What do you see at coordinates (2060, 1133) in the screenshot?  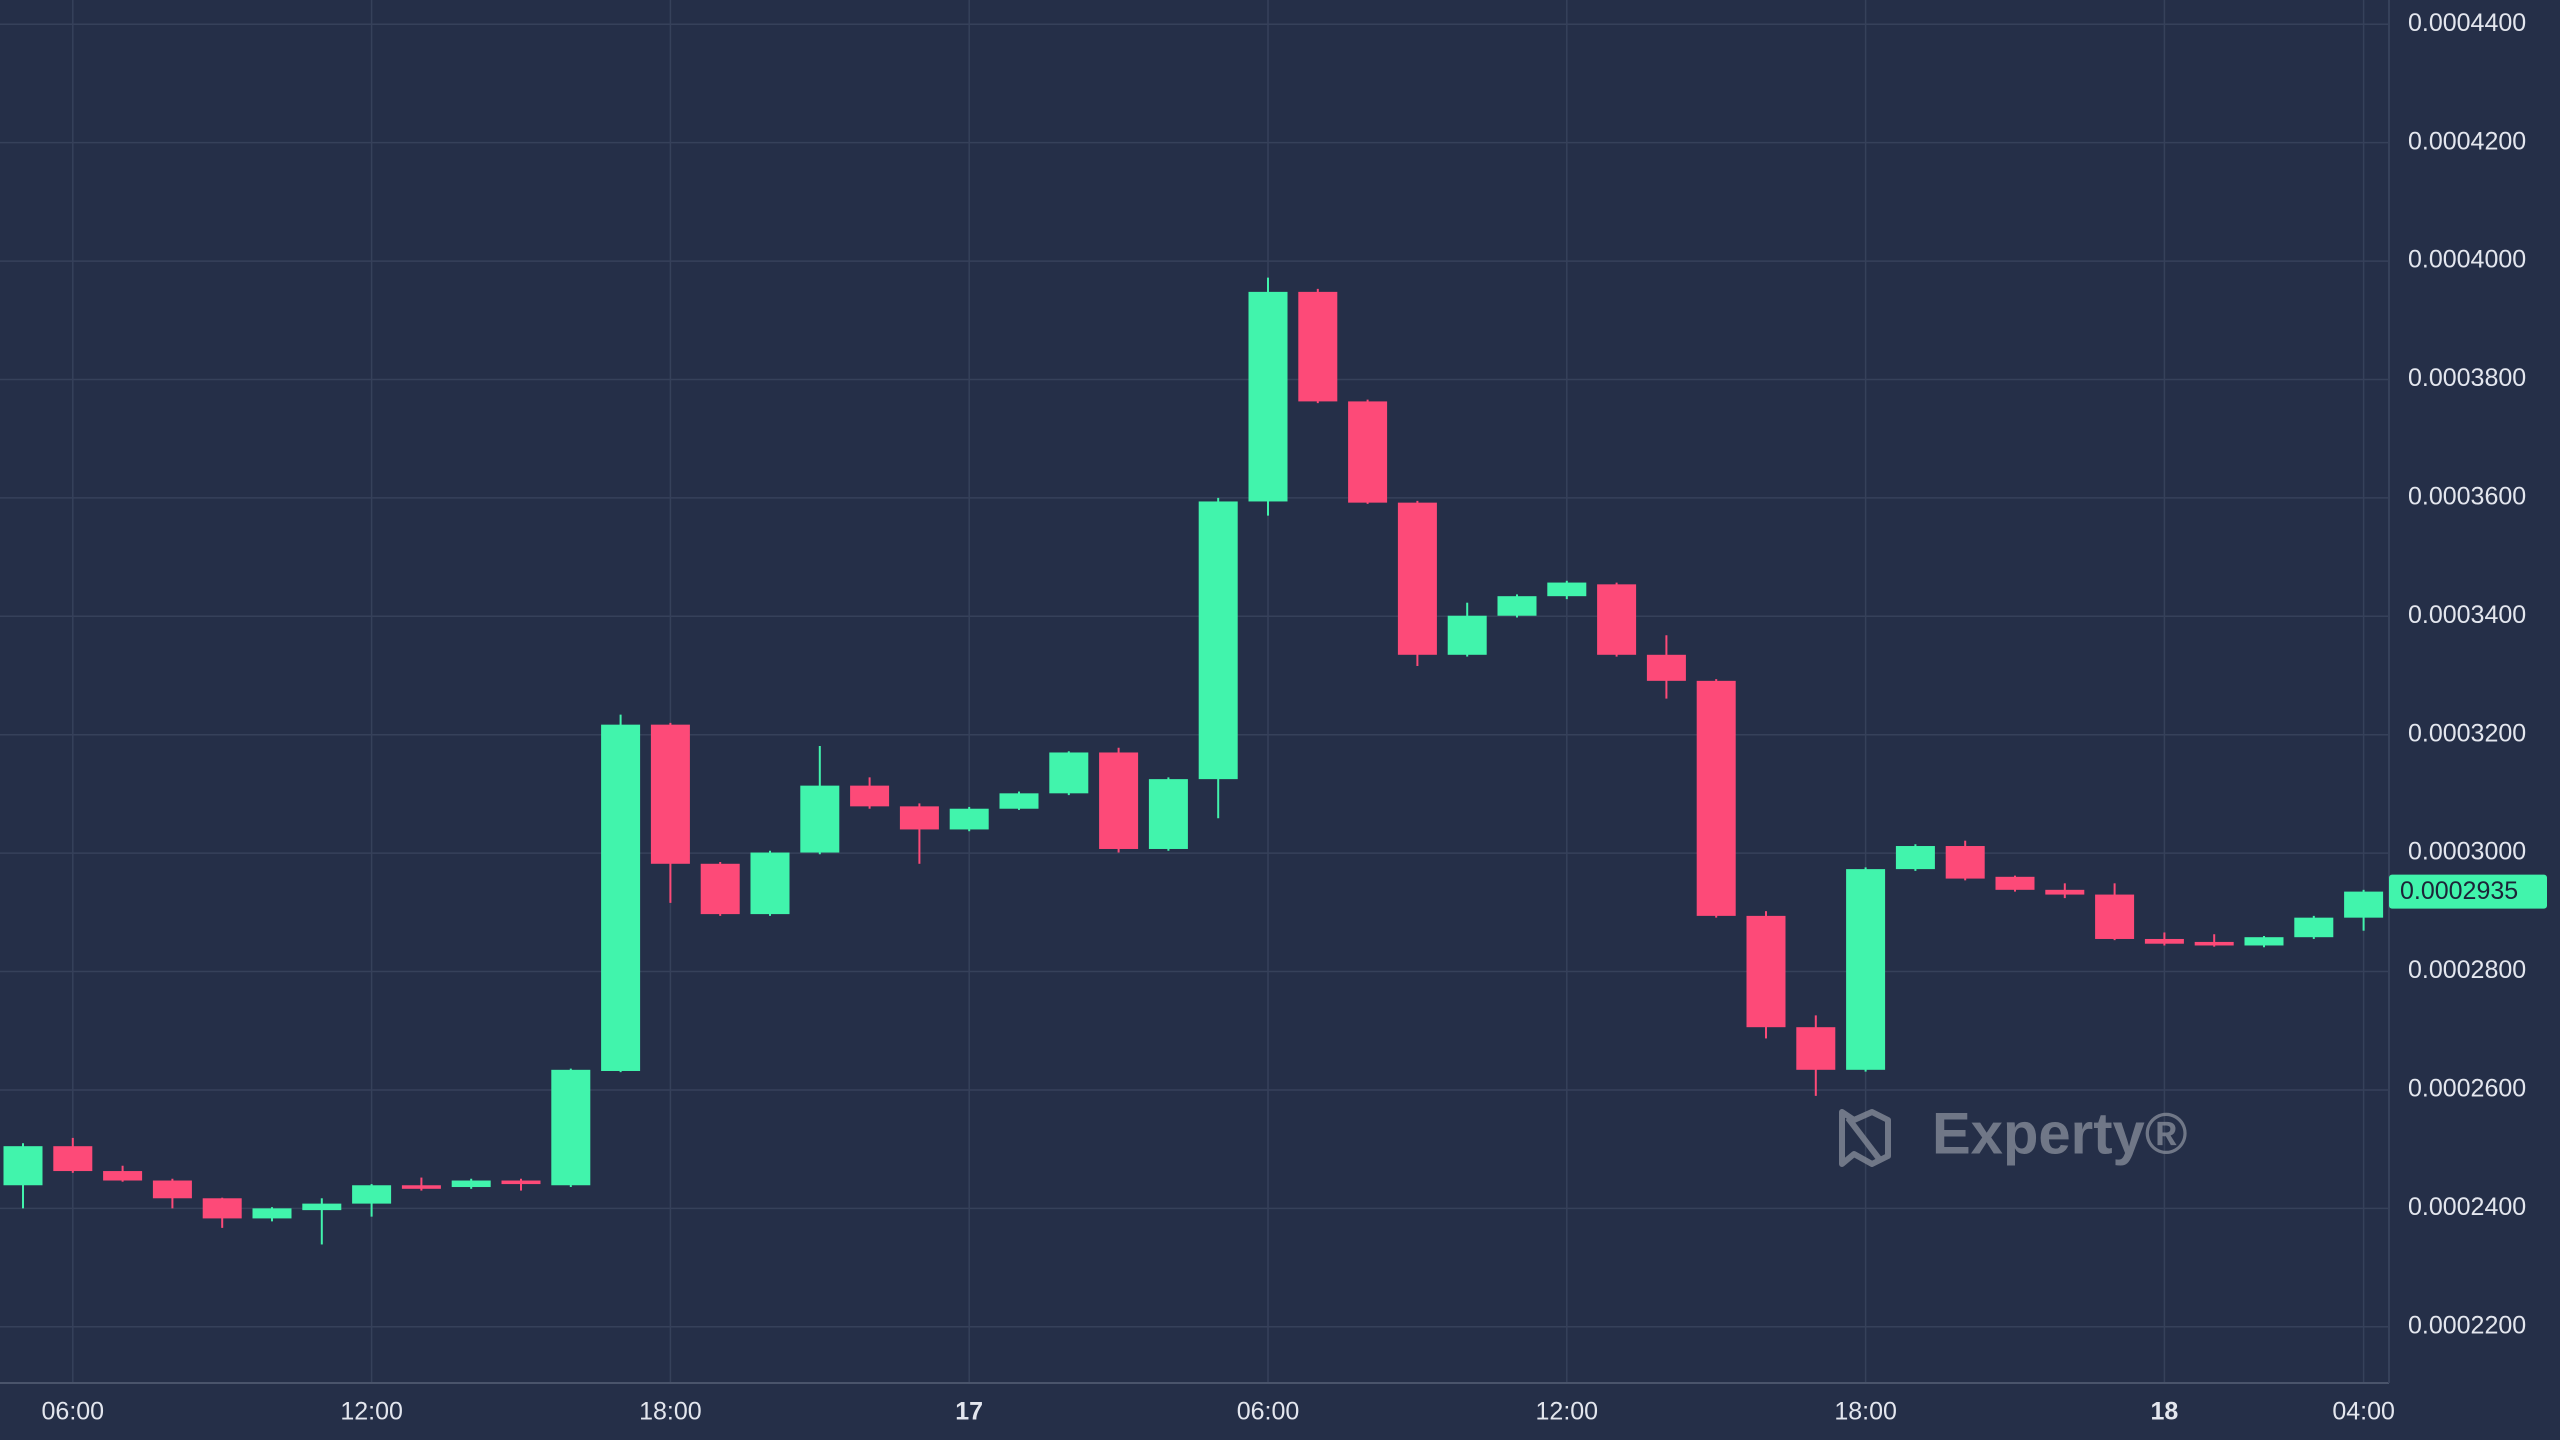 I see `watermark-text: Experty®` at bounding box center [2060, 1133].